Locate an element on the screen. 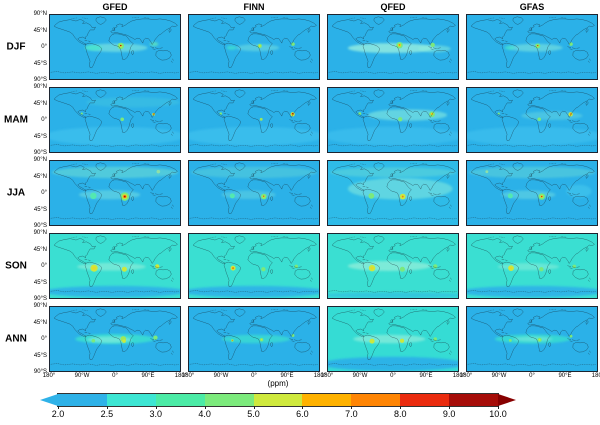  row-label-cell-mam: MAM 90°N 45°N 0° 45°S 90°S is located at coordinates (24, 120).